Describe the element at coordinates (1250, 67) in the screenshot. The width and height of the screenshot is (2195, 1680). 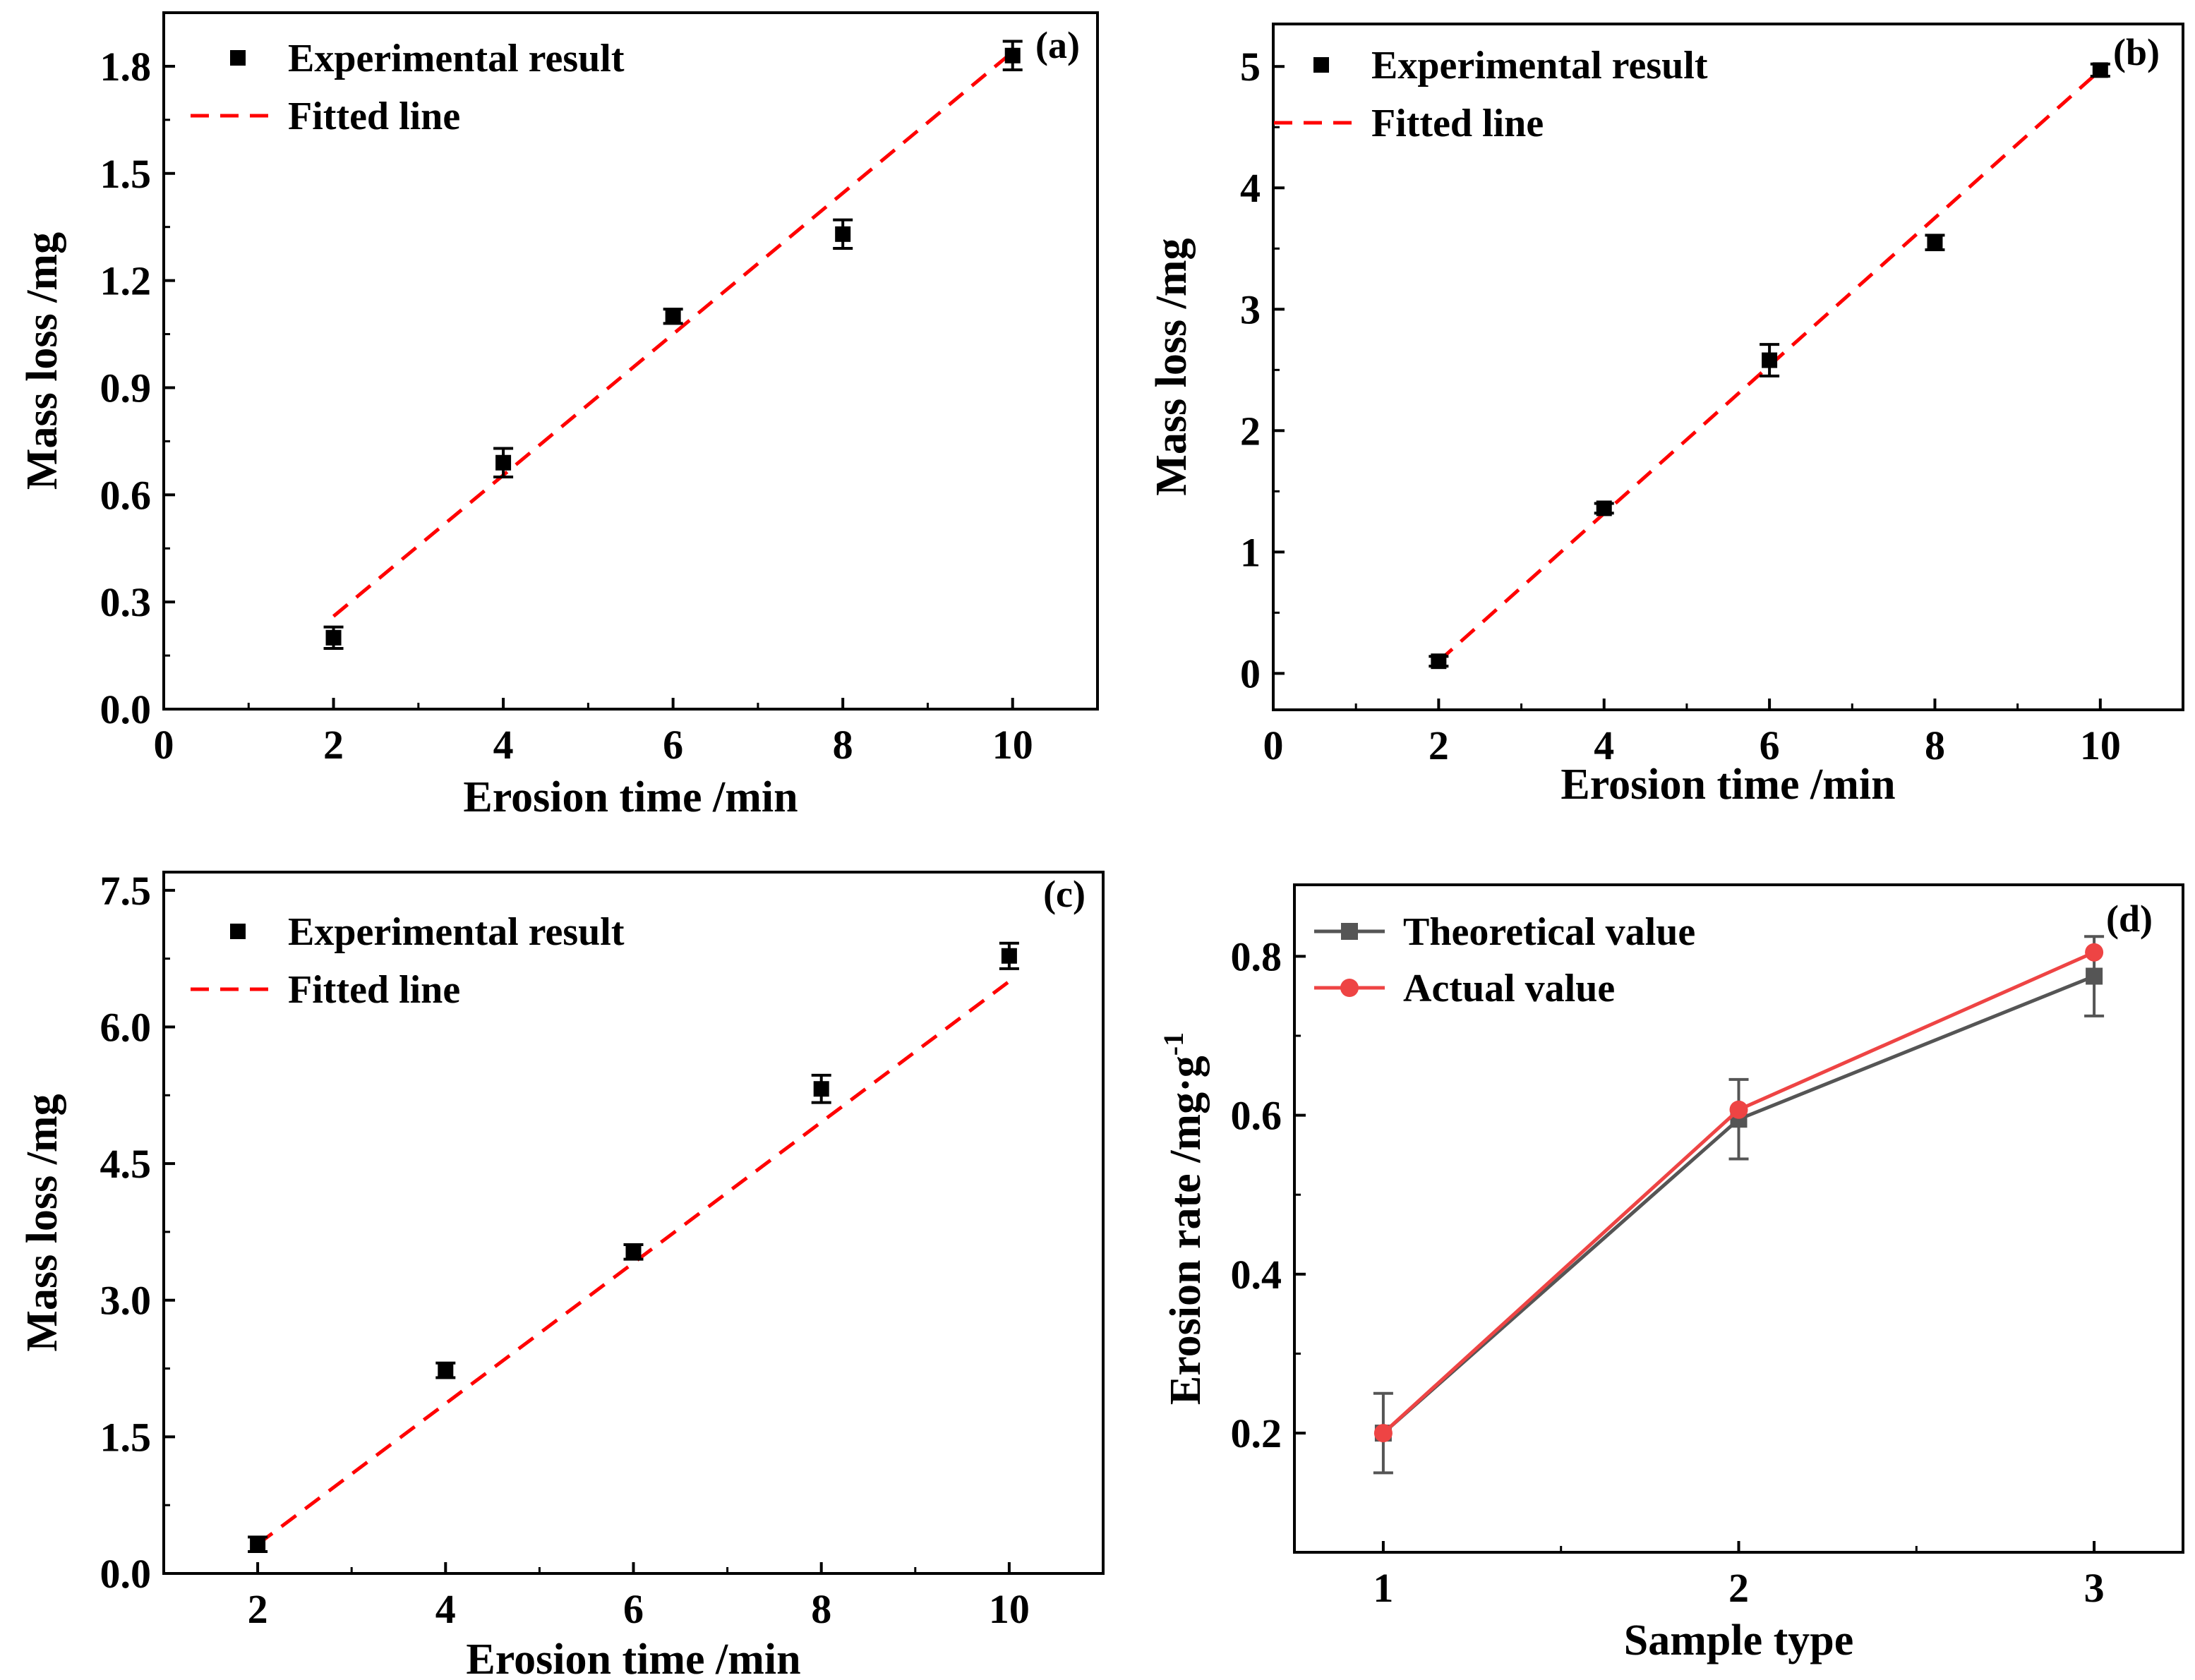
I see `y-tick-label: 5` at that location.